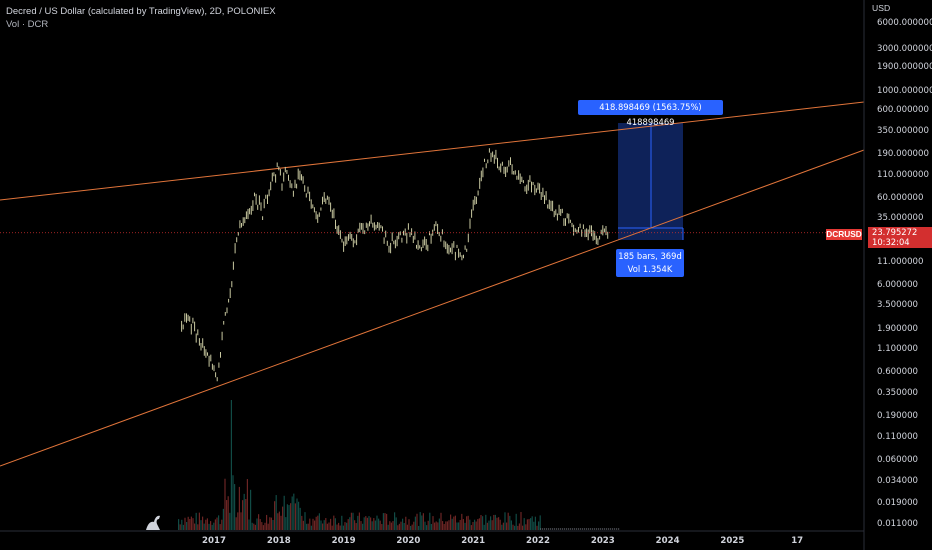 The image size is (932, 550). I want to click on price-tick: 35.000000, so click(900, 218).